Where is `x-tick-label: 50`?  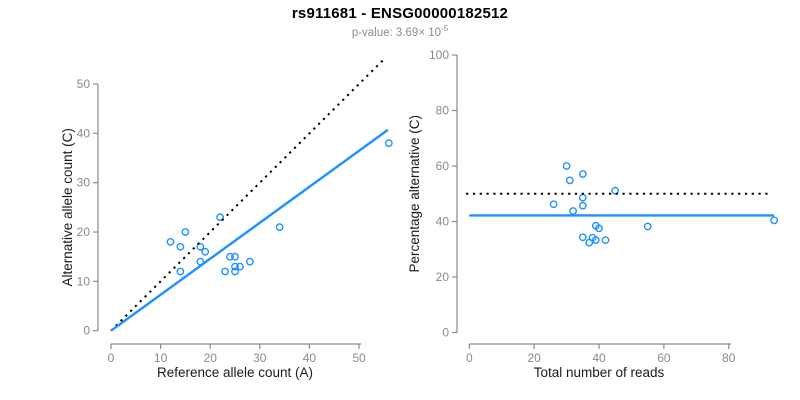
x-tick-label: 50 is located at coordinates (359, 358).